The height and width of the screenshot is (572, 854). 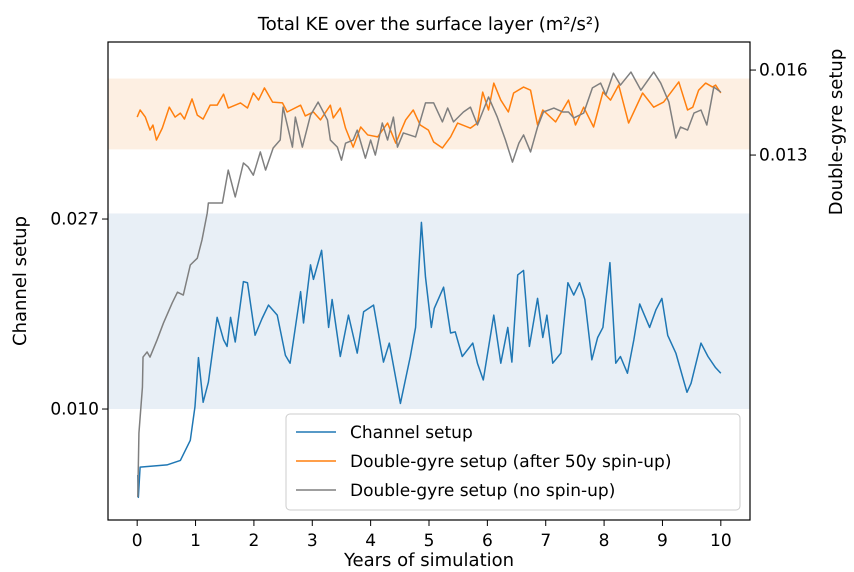 What do you see at coordinates (487, 541) in the screenshot?
I see `x-tick-label: 6` at bounding box center [487, 541].